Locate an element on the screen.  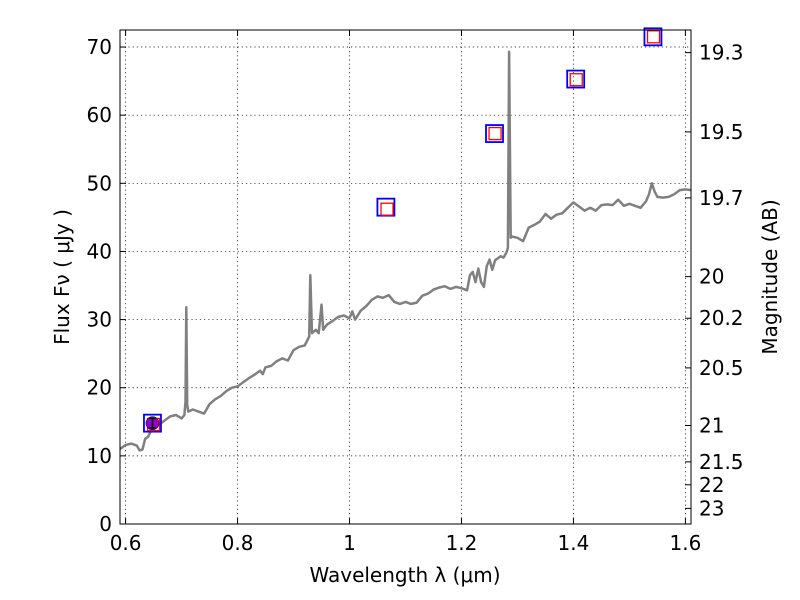
x-tick-label: 0.8 is located at coordinates (238, 543).